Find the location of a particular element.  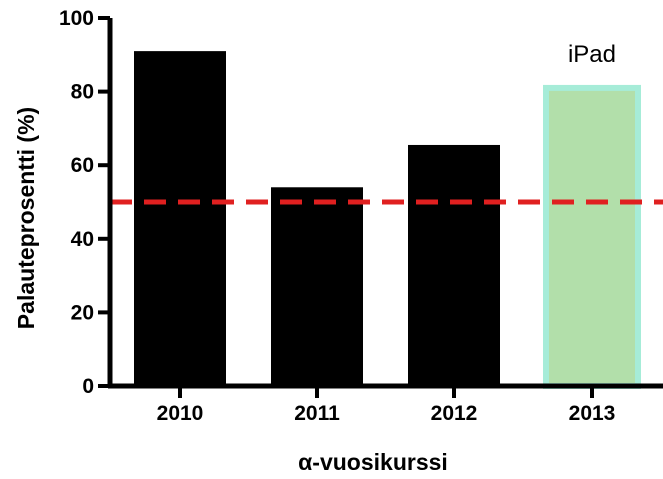

bar-2013 is located at coordinates (592, 236).